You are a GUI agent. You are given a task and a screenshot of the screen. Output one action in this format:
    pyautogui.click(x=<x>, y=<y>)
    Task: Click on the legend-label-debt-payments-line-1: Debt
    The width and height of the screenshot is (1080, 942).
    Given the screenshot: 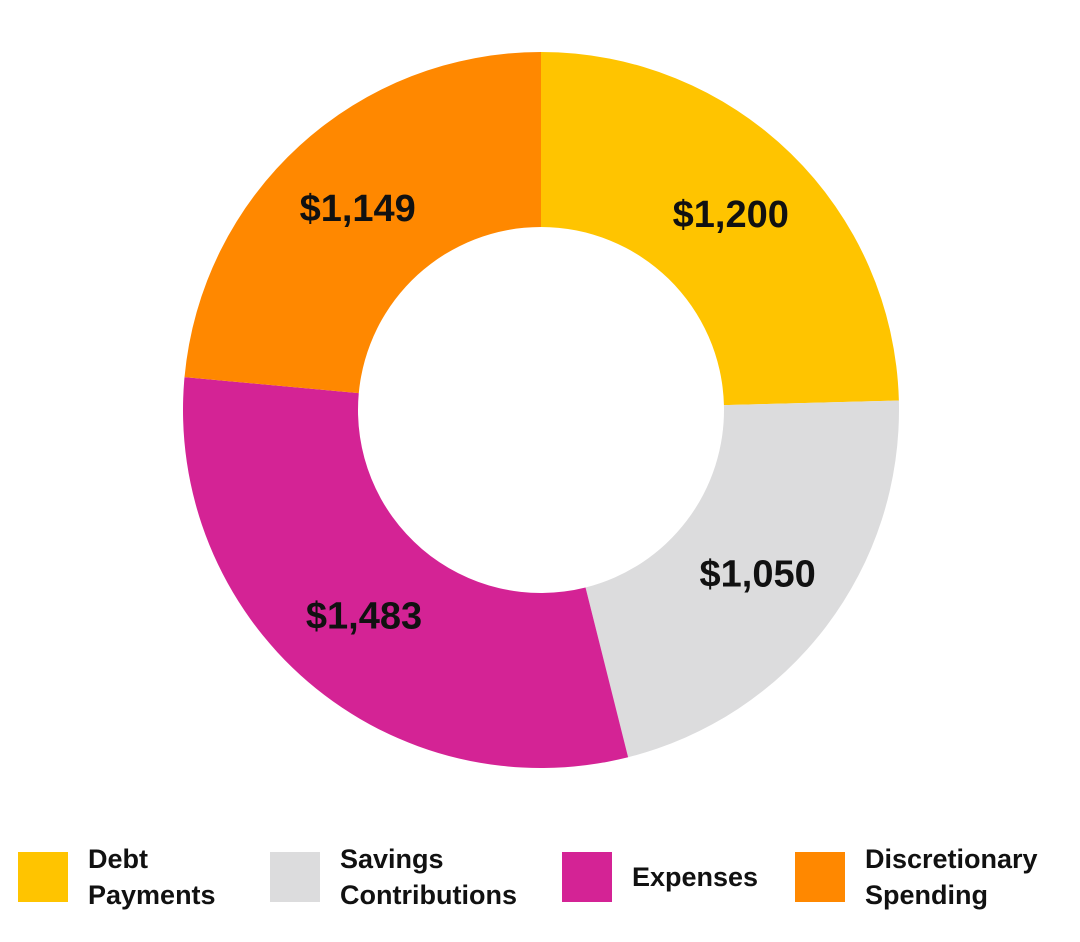 What is the action you would take?
    pyautogui.click(x=118, y=859)
    